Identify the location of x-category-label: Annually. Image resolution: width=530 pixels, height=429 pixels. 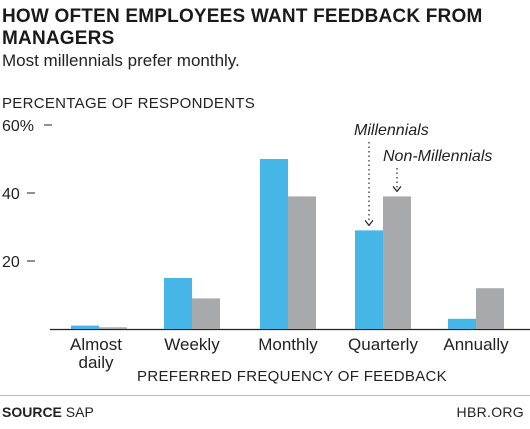
(476, 344).